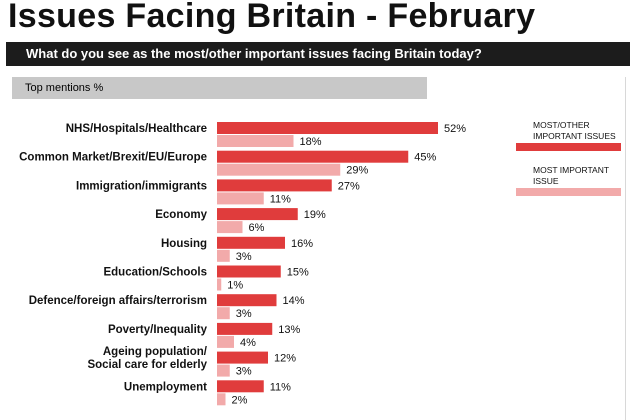 This screenshot has width=630, height=420. I want to click on category-label: Defence/foreign affairs/terrorism, so click(118, 301).